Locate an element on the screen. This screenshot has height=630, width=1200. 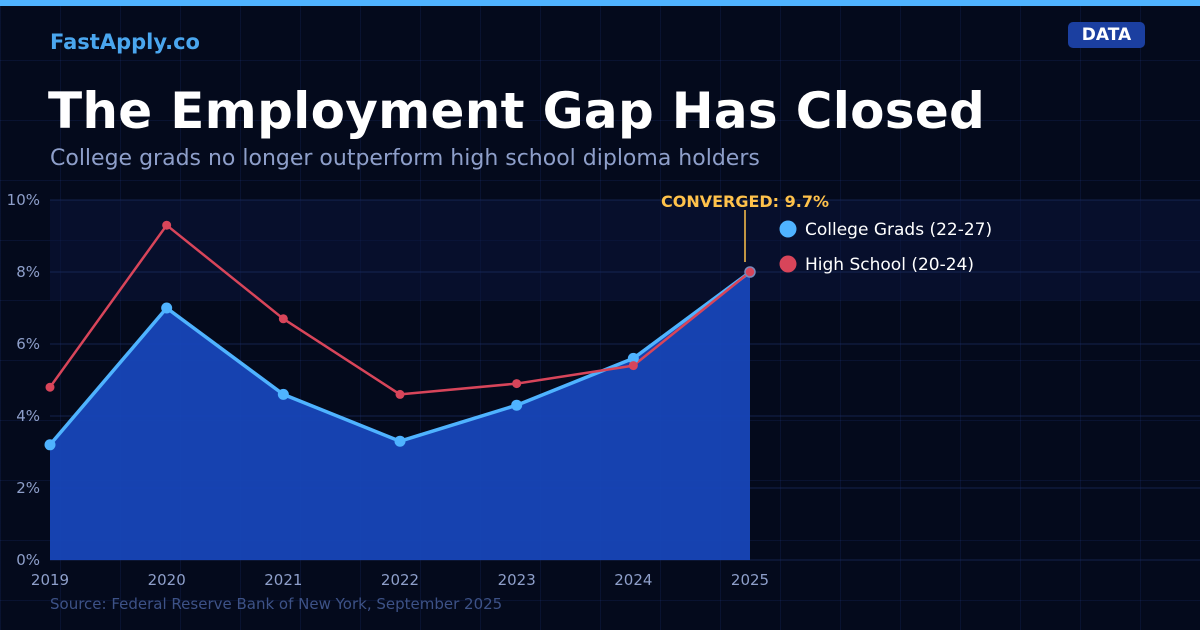
annotation-label: CONVERGED: 9.7% is located at coordinates (745, 201).